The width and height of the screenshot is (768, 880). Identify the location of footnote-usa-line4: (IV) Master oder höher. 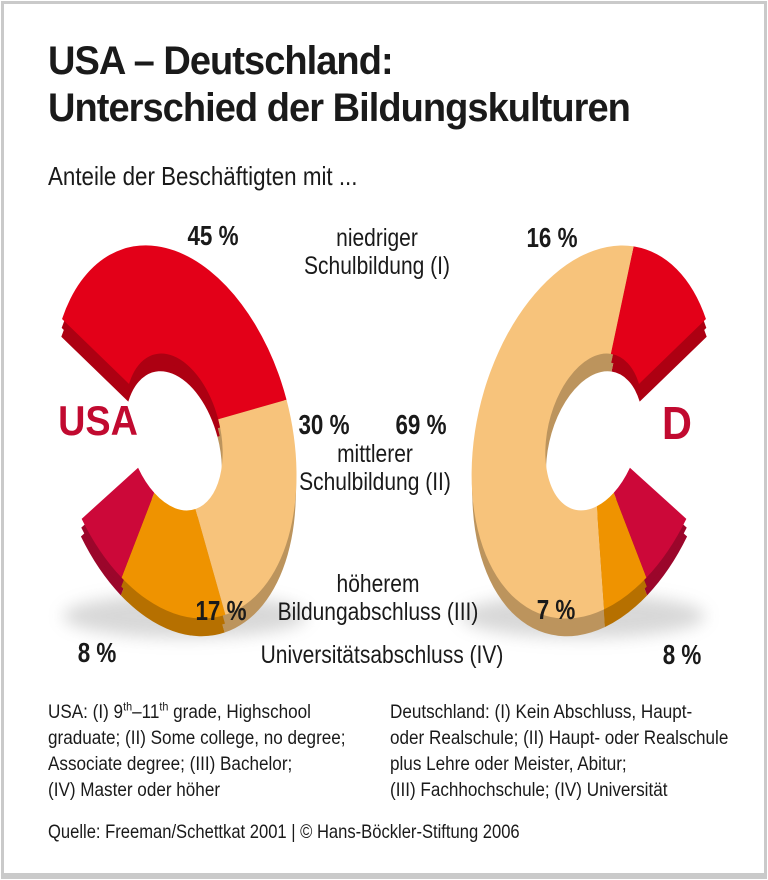
(134, 790).